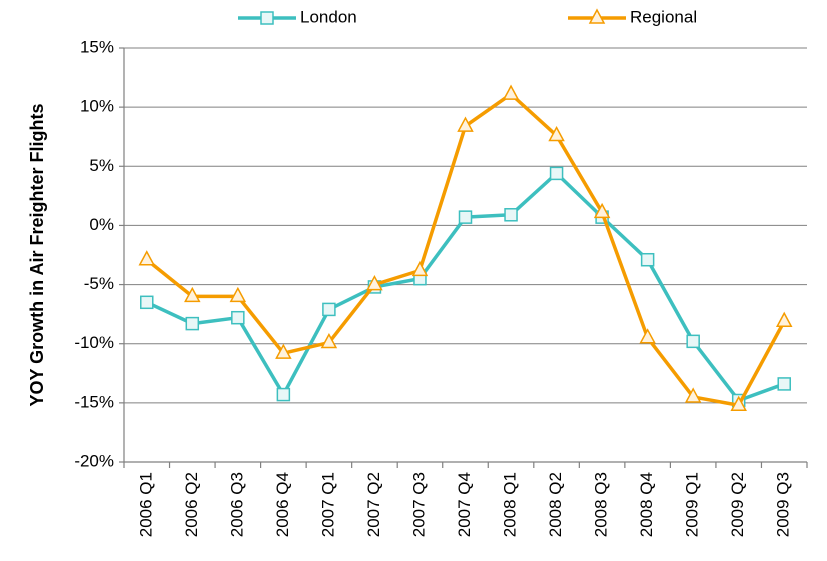 Image resolution: width=827 pixels, height=561 pixels. Describe the element at coordinates (145, 504) in the screenshot. I see `x-tick-label: 2006 Q1` at that location.